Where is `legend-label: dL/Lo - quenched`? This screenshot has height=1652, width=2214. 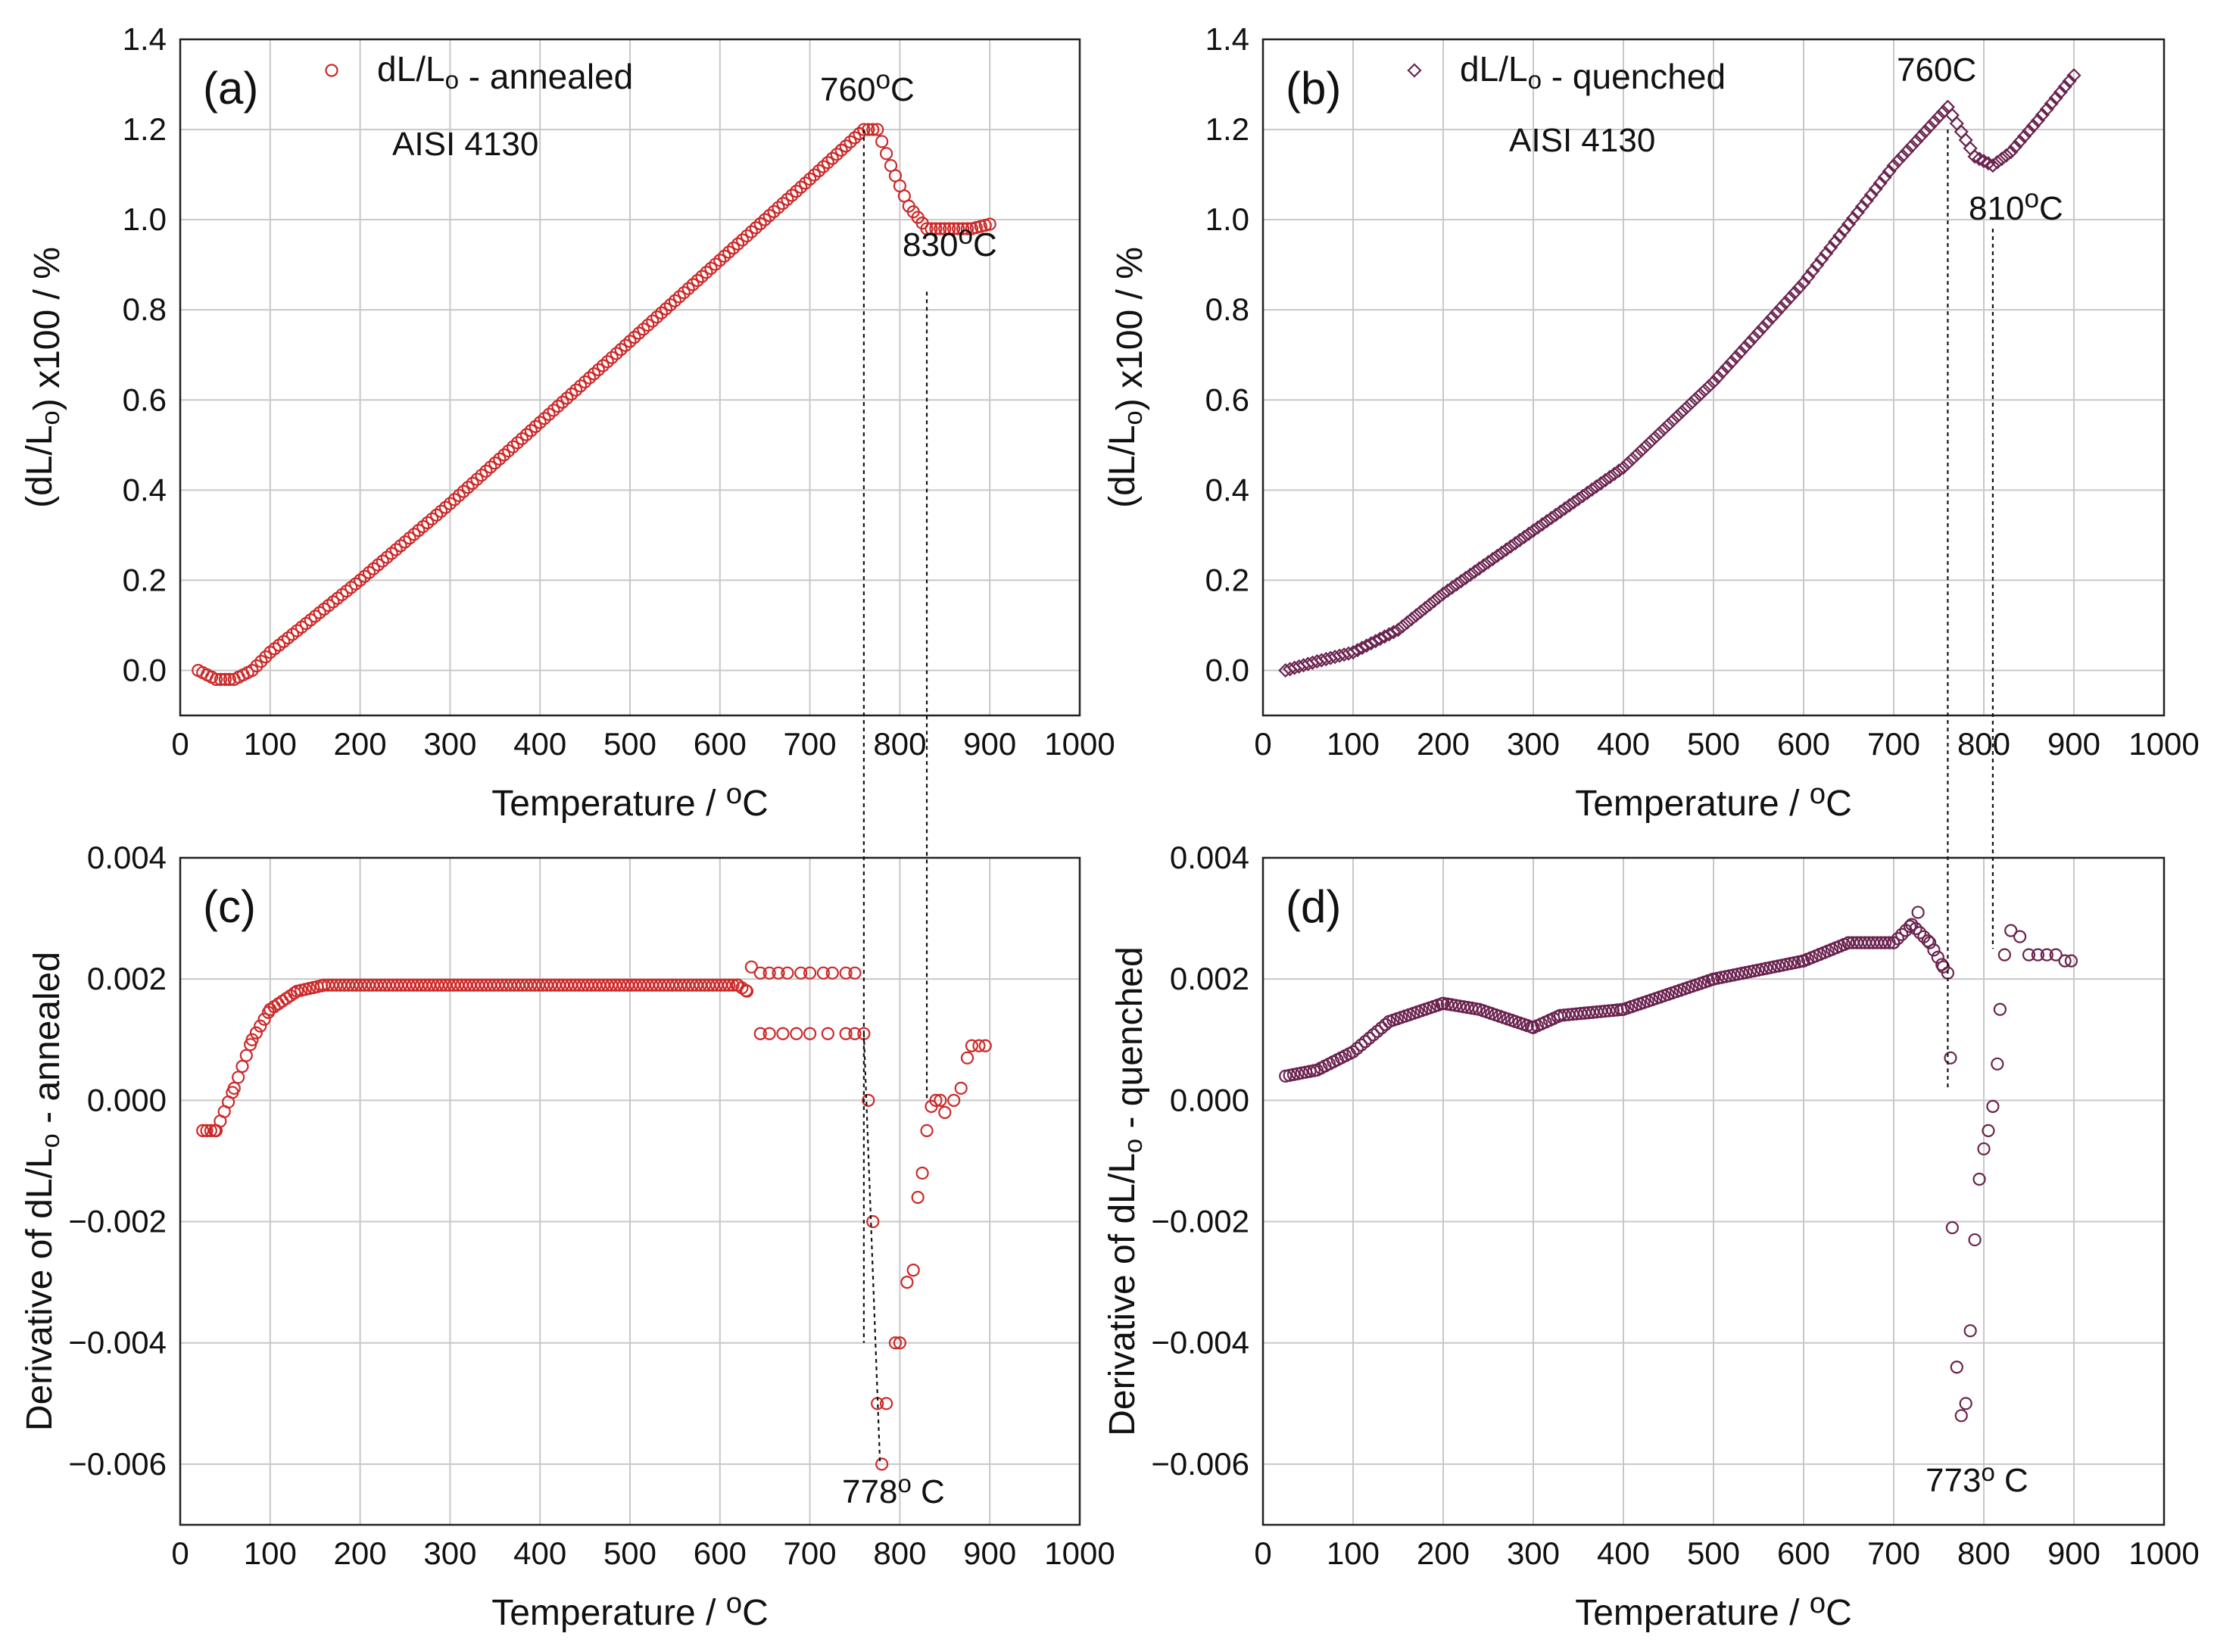
legend-label: dL/Lo - quenched is located at coordinates (1593, 72).